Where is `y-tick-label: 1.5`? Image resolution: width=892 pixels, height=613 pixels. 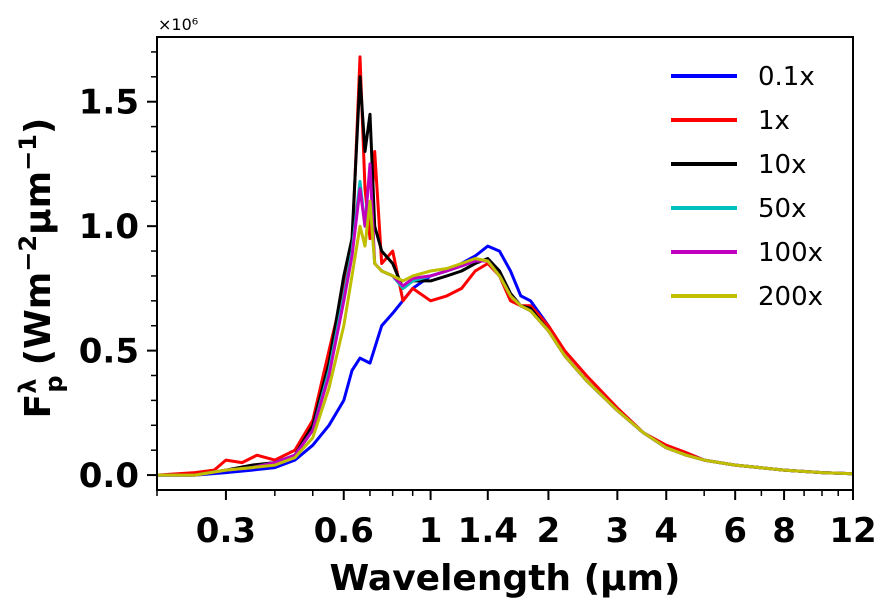
y-tick-label: 1.5 is located at coordinates (109, 103).